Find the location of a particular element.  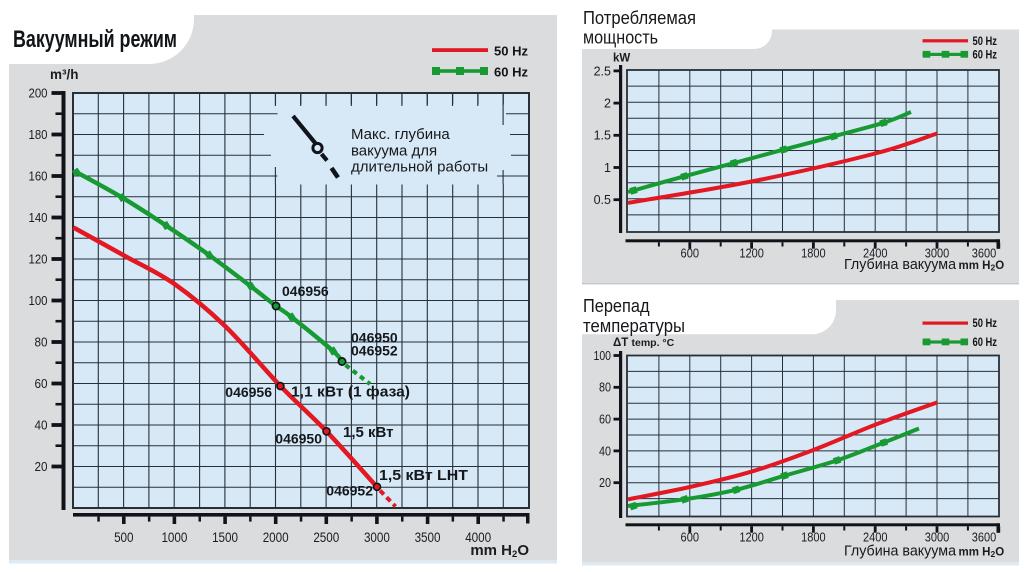

svg-text: 1,1 кВт (1 фаза) is located at coordinates (350, 392).